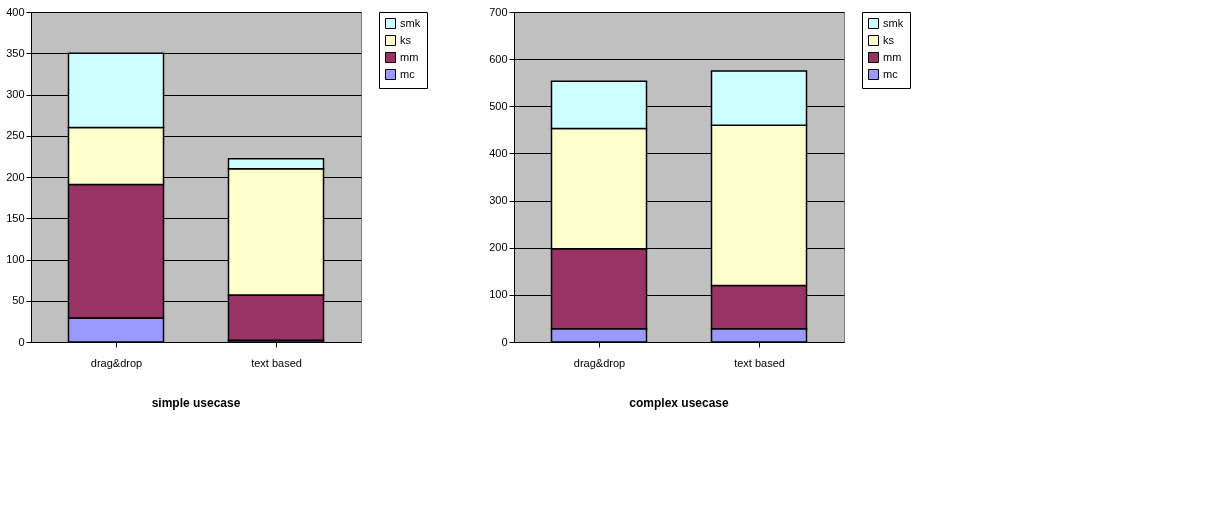  I want to click on y-tick-label: 50, so click(18, 300).